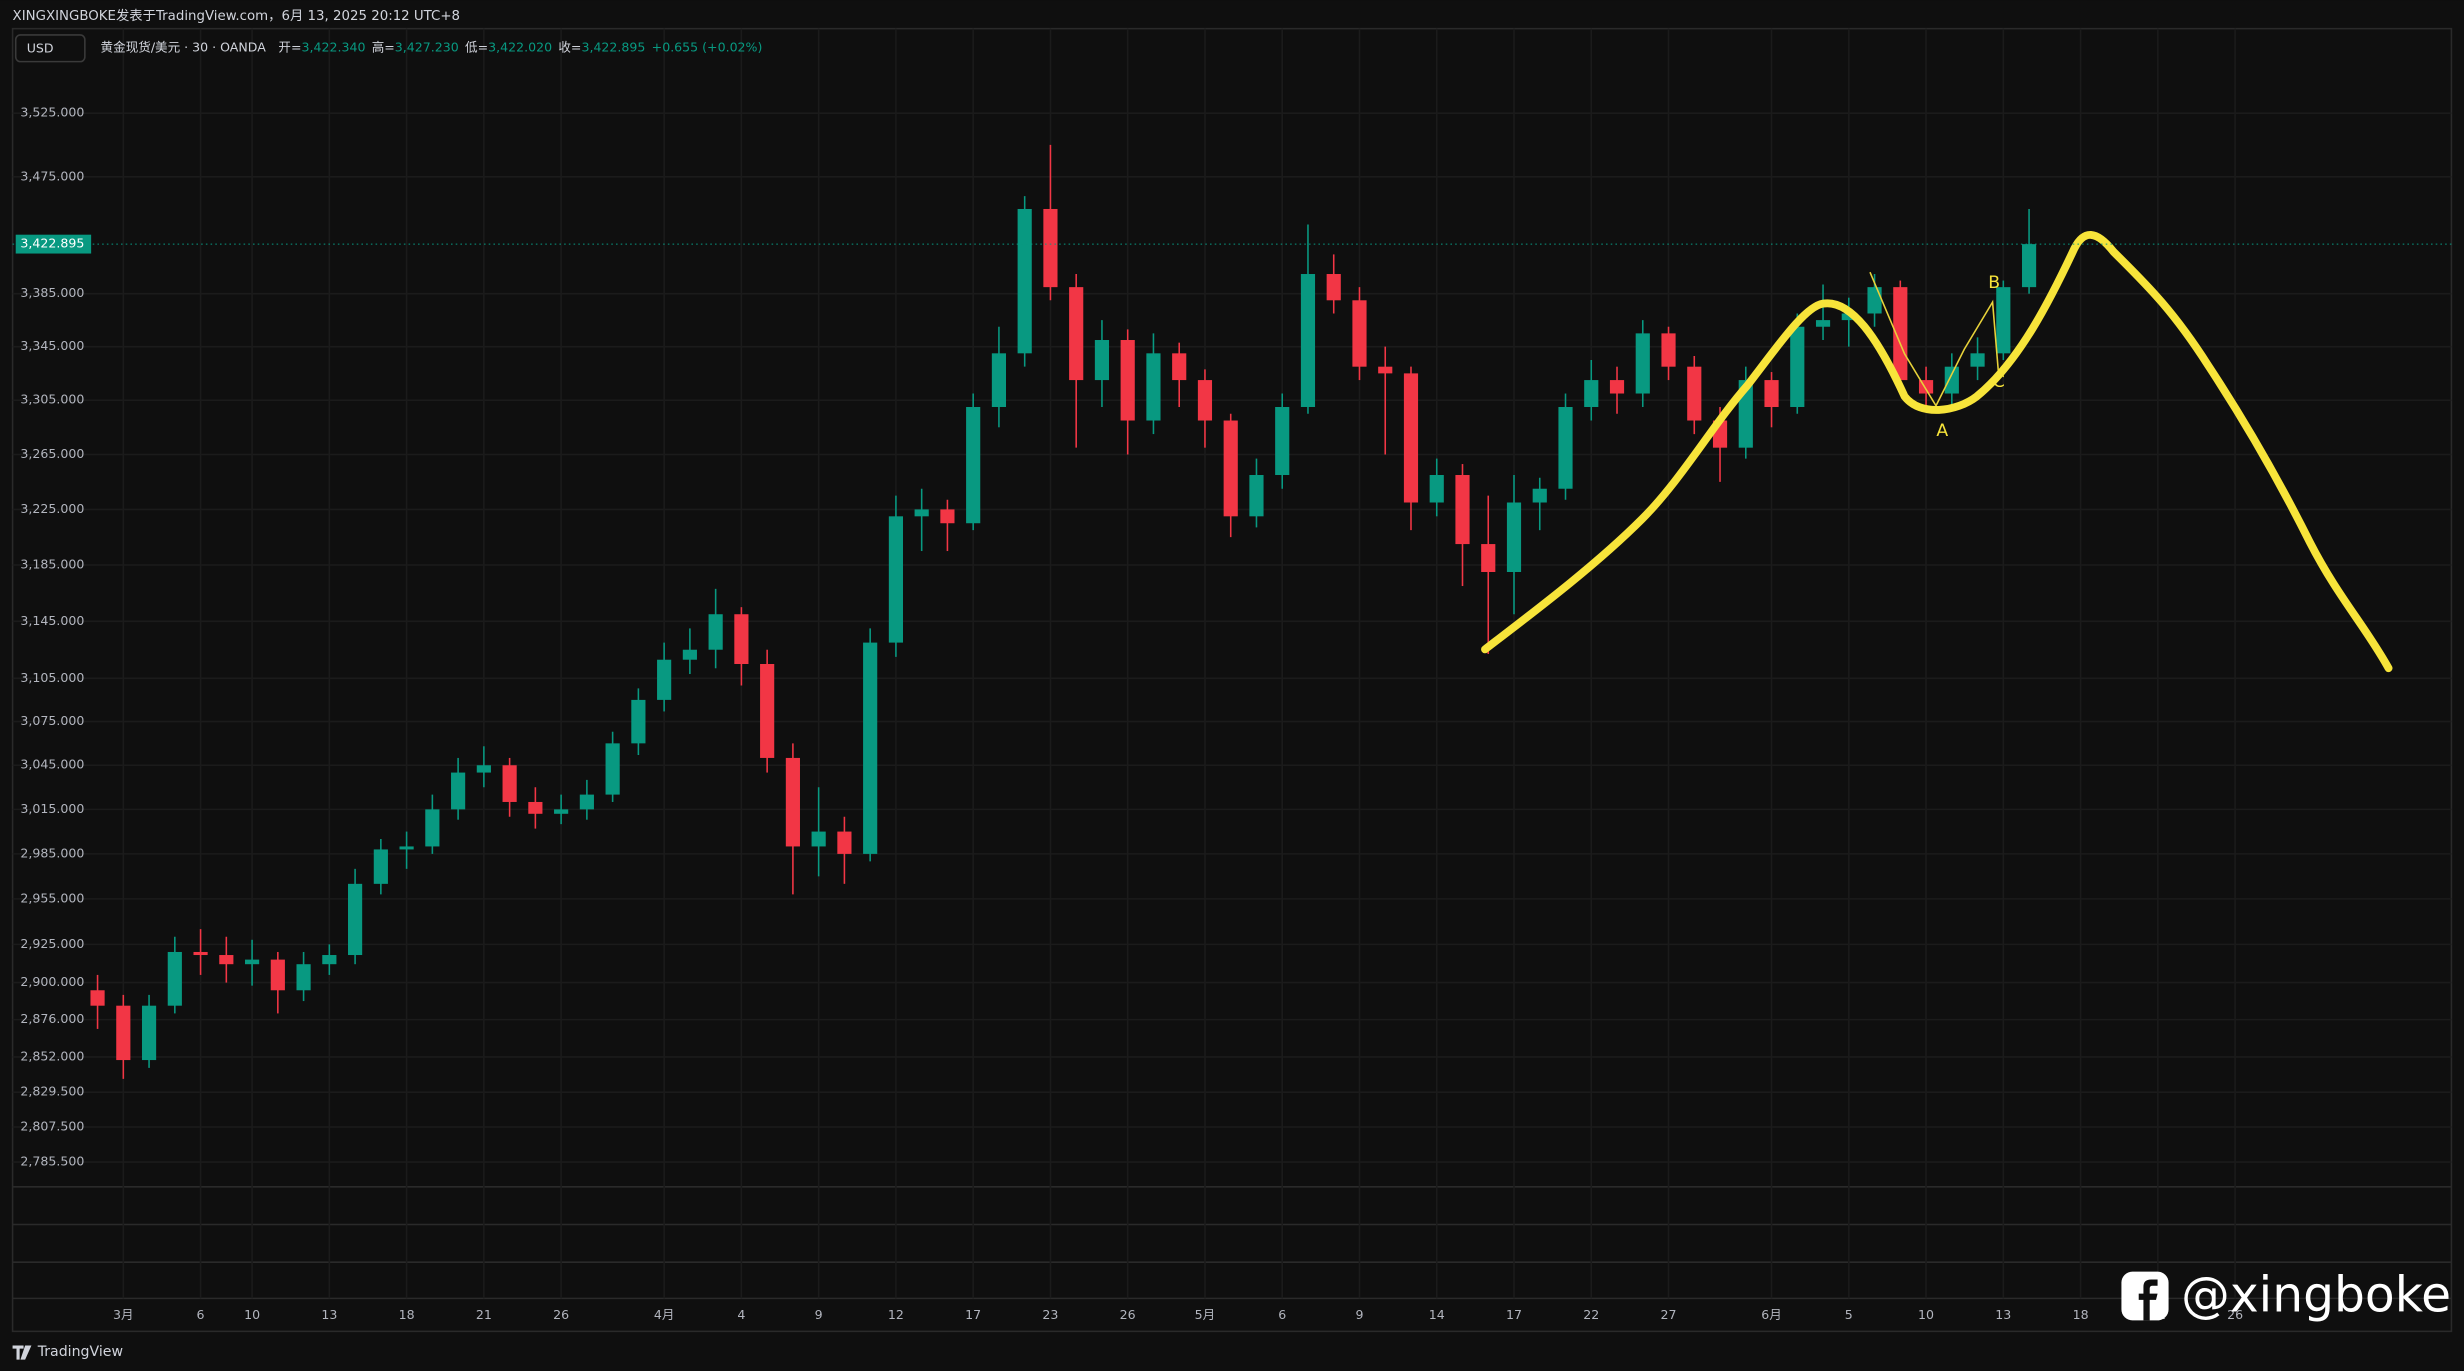 This screenshot has height=1371, width=2464. I want to click on currency: USD, so click(40, 48).